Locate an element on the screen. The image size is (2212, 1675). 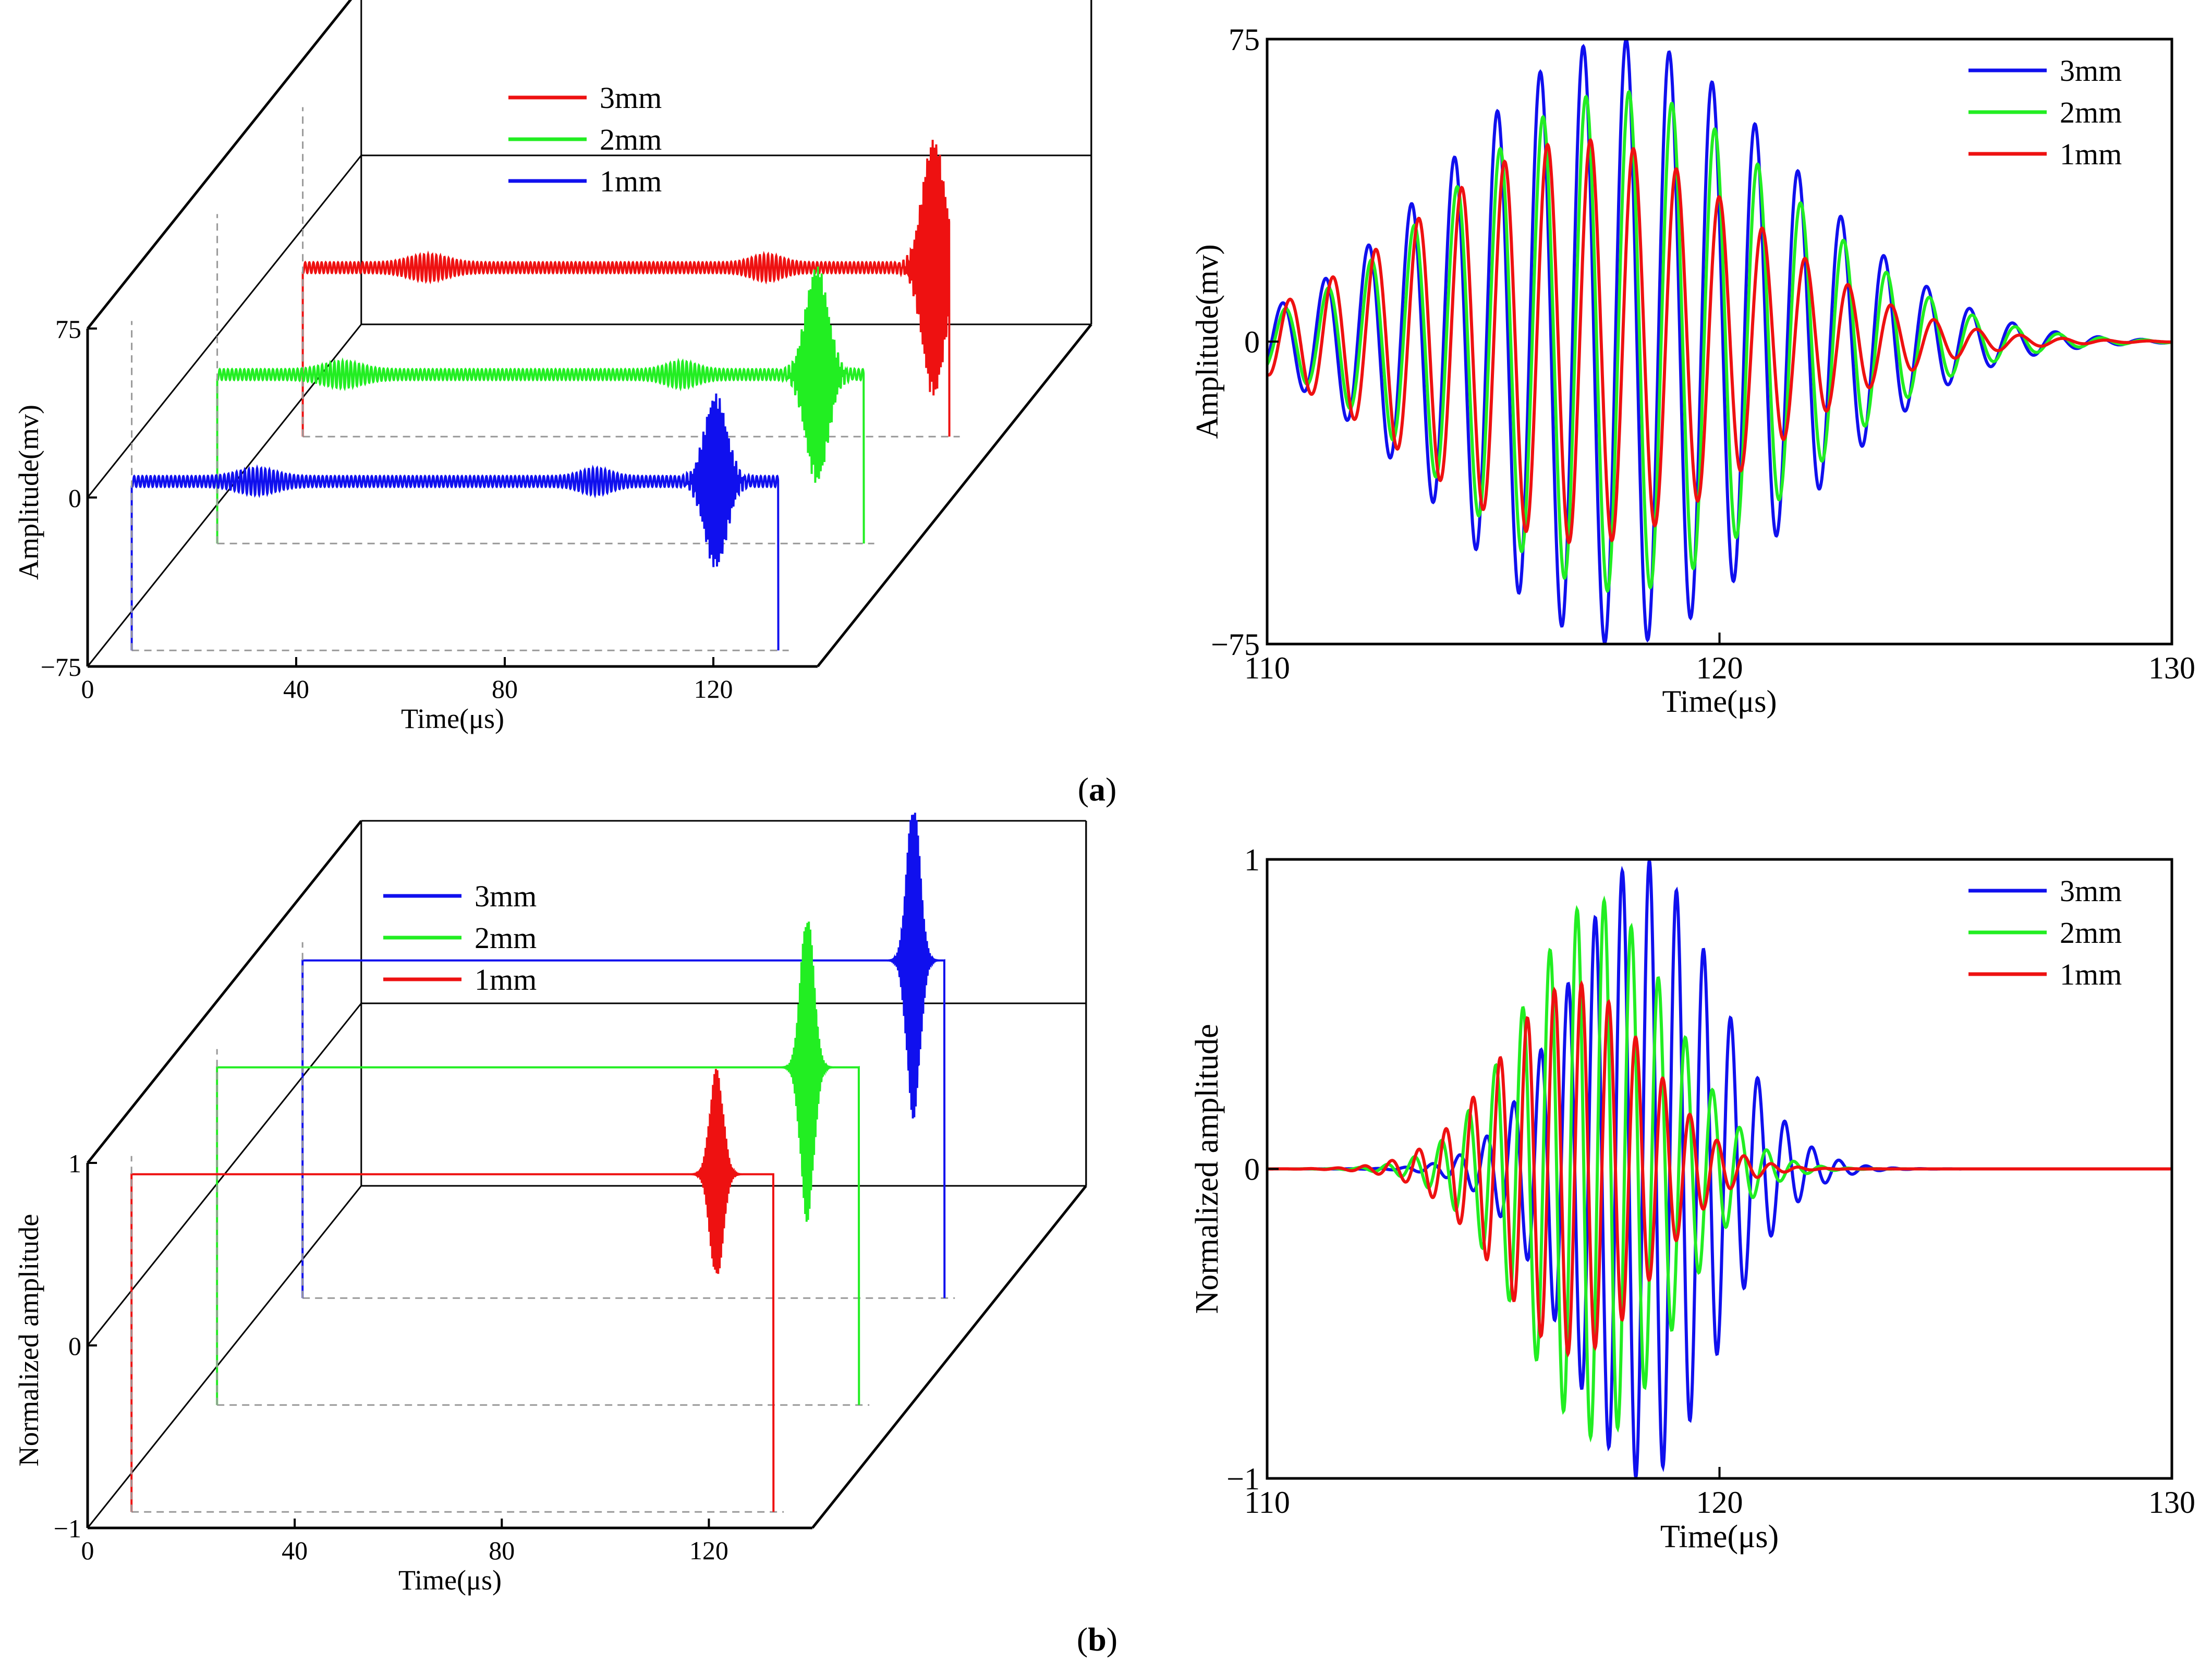
panel-label-b: (b) is located at coordinates (1097, 1639).